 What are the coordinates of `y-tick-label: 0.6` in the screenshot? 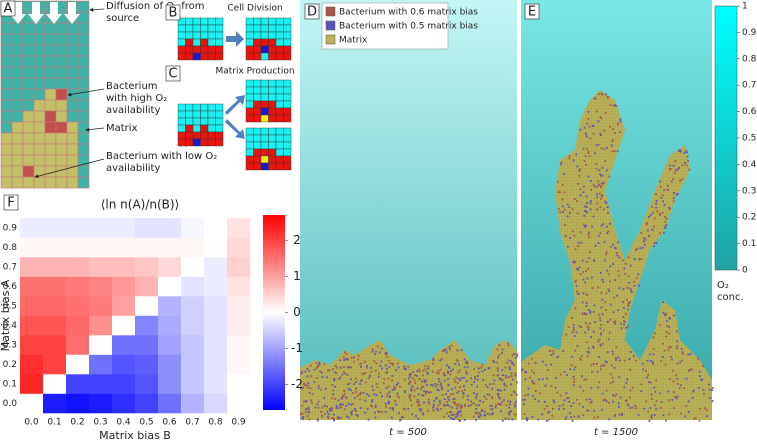 It's located at (10, 287).